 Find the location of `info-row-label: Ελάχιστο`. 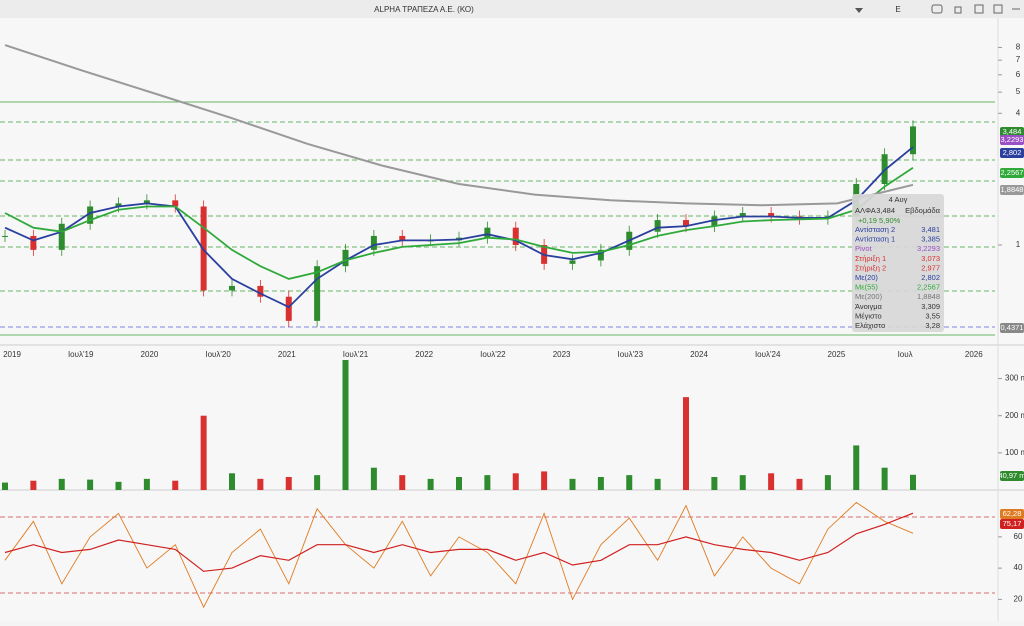

info-row-label: Ελάχιστο is located at coordinates (870, 325).